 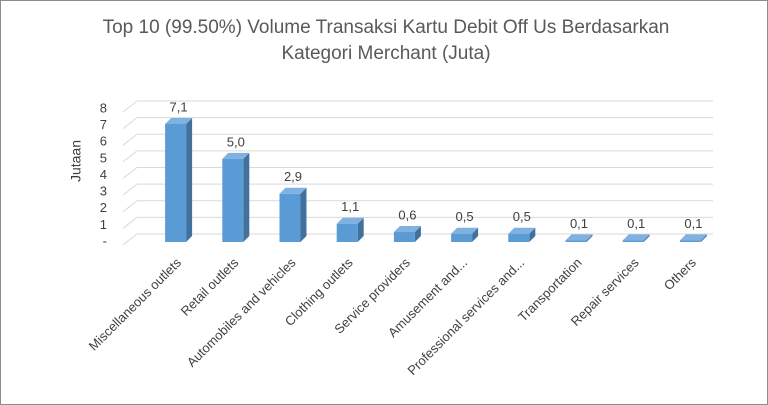 I want to click on y-tick-label: -, so click(x=105, y=240).